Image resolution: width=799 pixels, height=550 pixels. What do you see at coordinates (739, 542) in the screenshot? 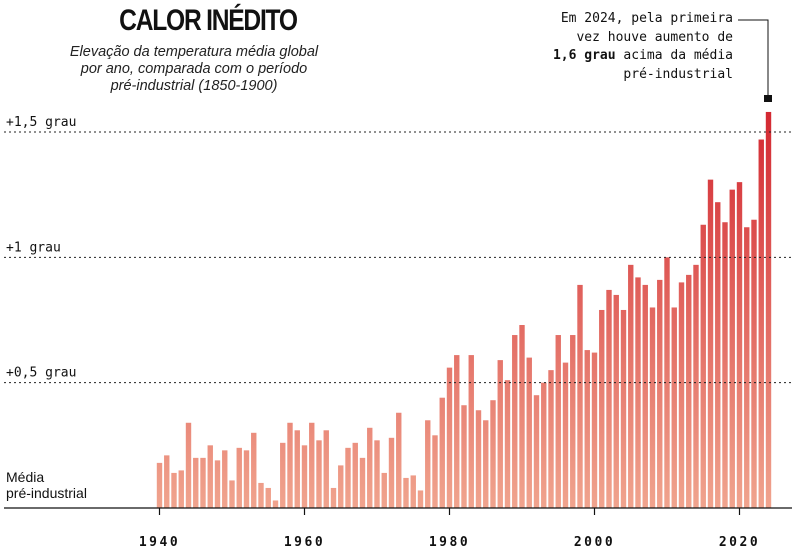
I see `x-tick-label: 2020` at bounding box center [739, 542].